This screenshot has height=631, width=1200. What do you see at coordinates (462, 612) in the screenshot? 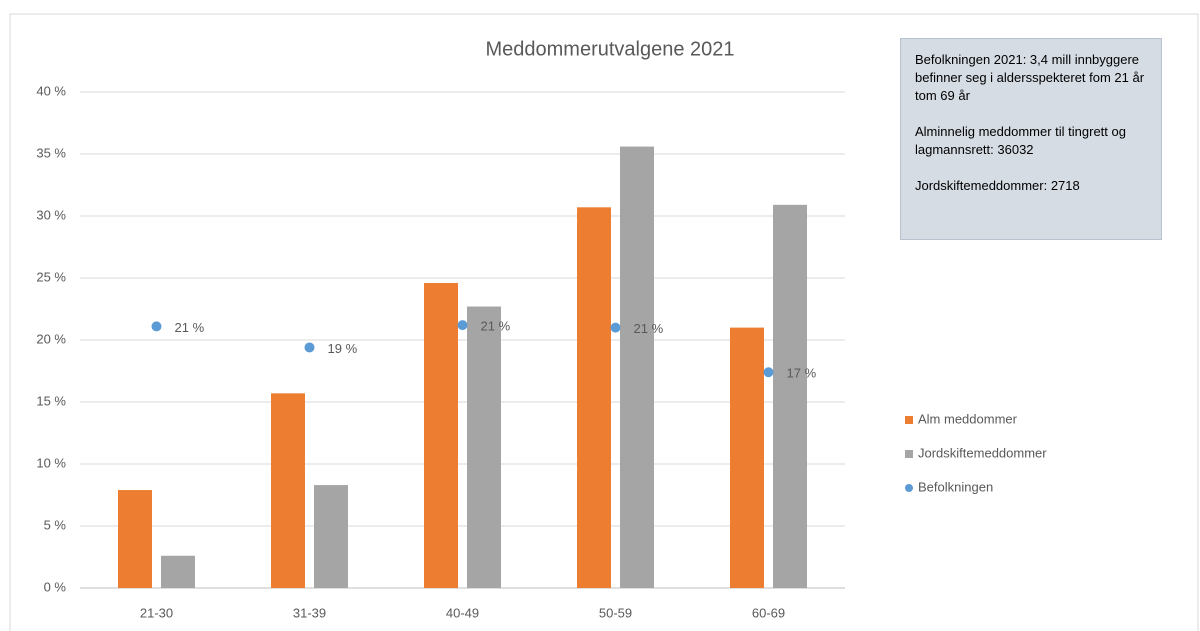
I see `x-tick-label: 40-49` at bounding box center [462, 612].